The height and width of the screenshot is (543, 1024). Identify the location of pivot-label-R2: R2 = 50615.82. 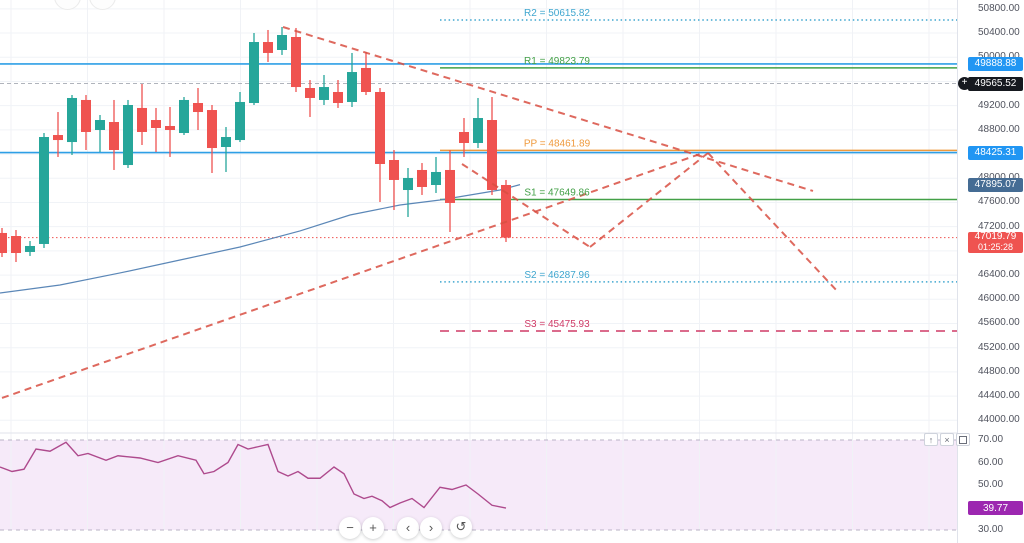
(557, 13).